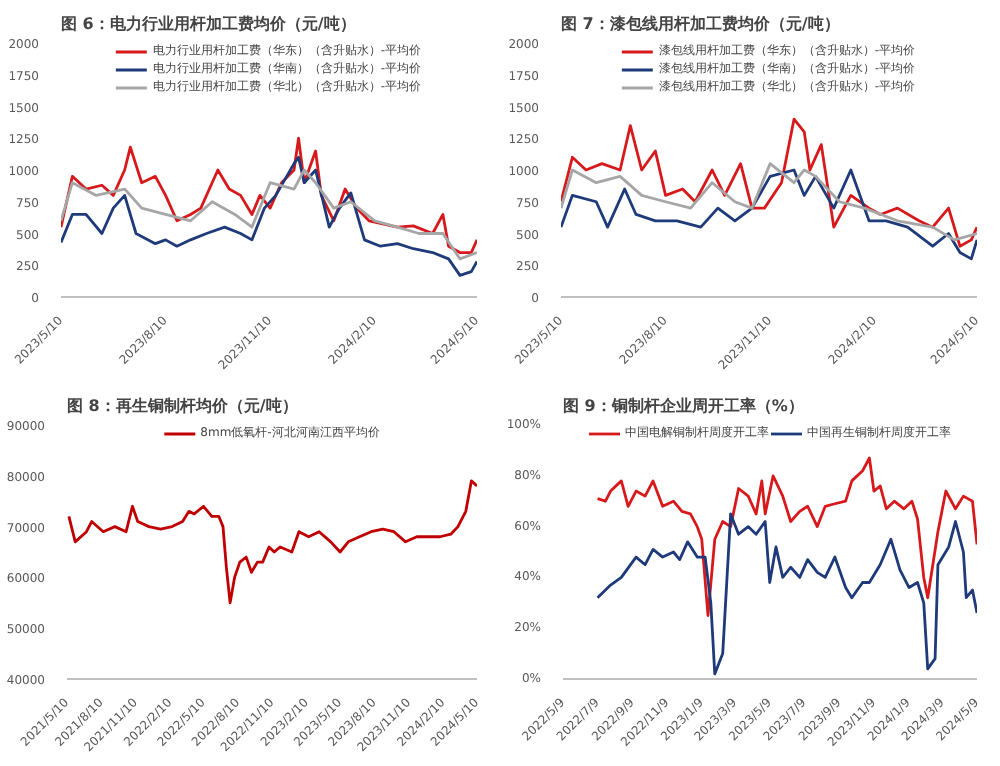  What do you see at coordinates (182, 406) in the screenshot?
I see `chart-title: 图 8：再生铜制杆均价（元/吨）` at bounding box center [182, 406].